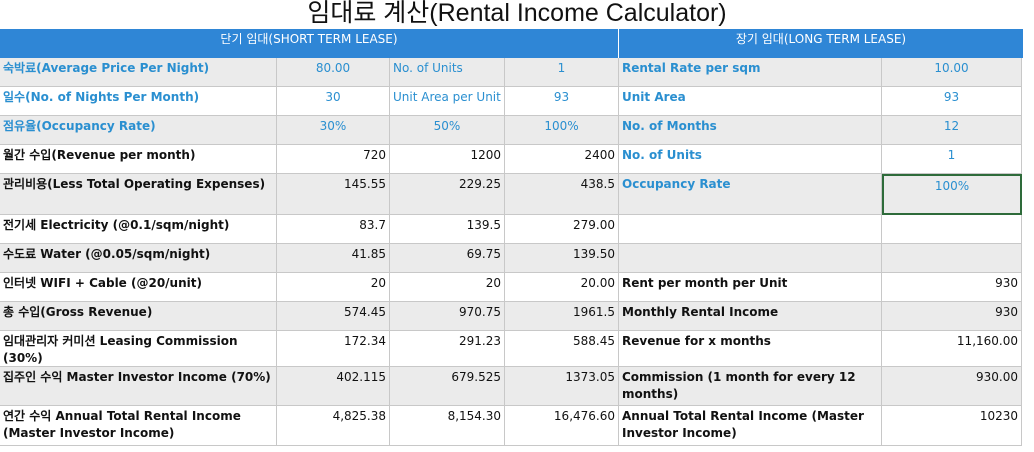  What do you see at coordinates (952, 72) in the screenshot?
I see `cell-value: 10.00` at bounding box center [952, 72].